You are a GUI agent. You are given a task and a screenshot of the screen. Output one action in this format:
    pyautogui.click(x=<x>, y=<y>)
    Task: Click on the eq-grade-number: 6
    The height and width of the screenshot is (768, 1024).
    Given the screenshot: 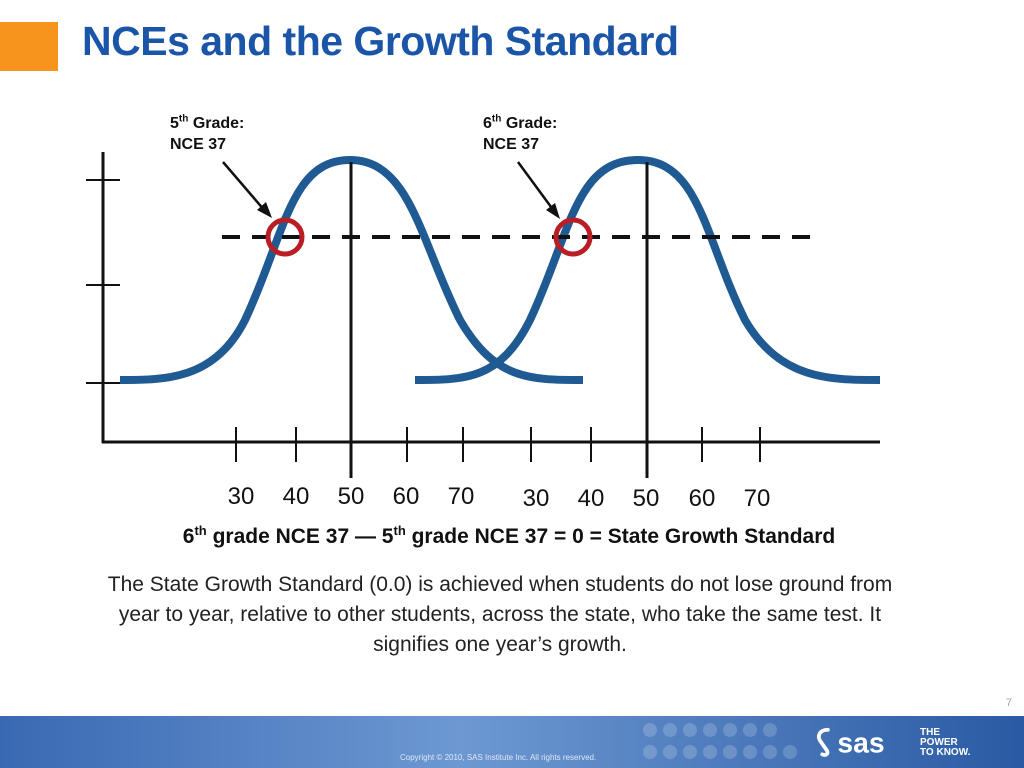 What is the action you would take?
    pyautogui.click(x=188, y=536)
    